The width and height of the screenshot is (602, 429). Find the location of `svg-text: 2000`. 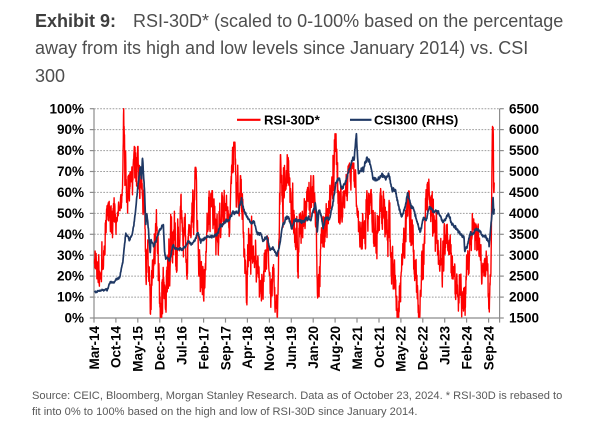

svg-text: 2000 is located at coordinates (524, 297).